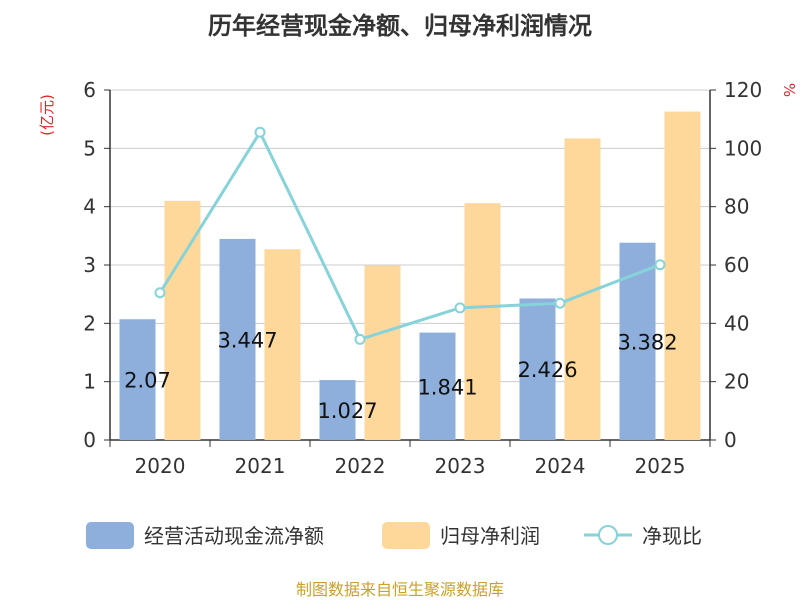  I want to click on x-tick-label: 2020, so click(160, 466).